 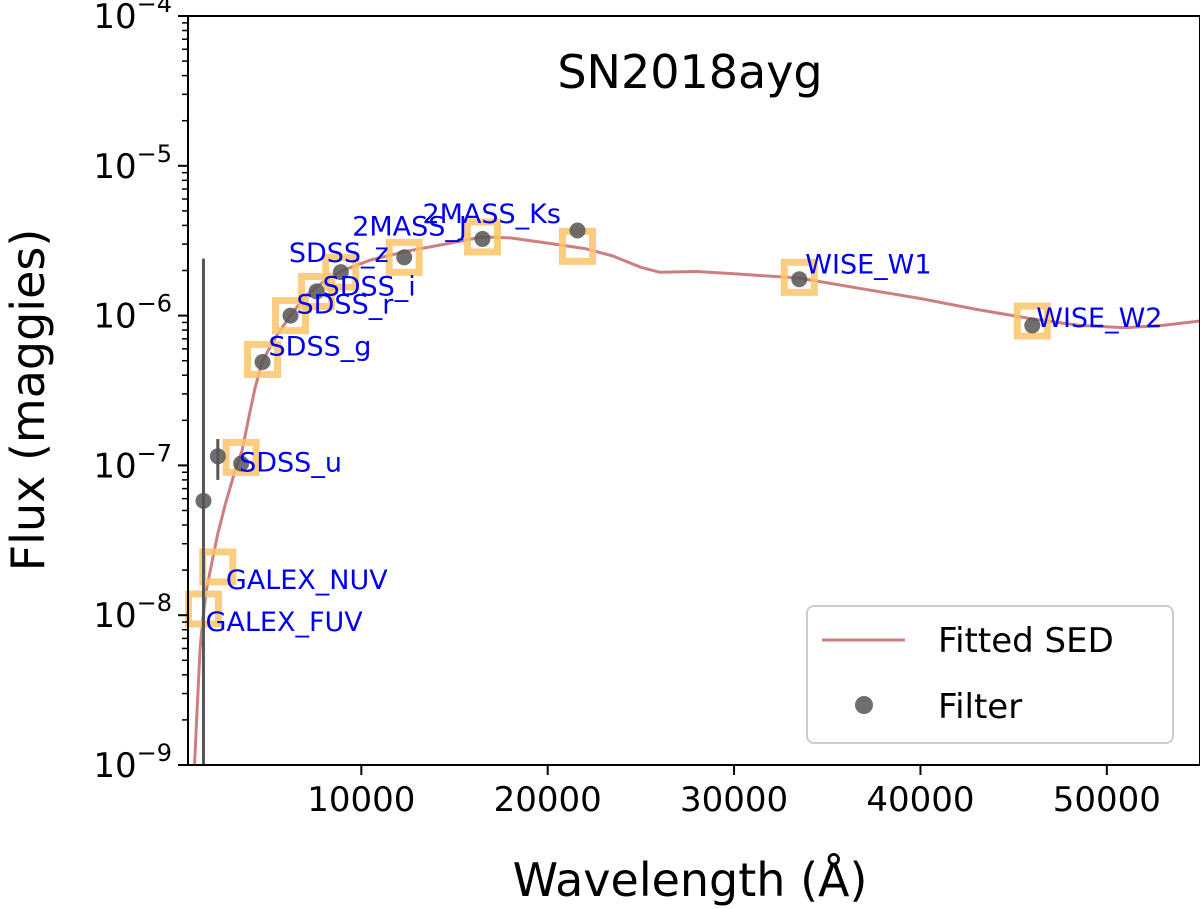 I want to click on errorbar-layer, so click(x=210, y=511).